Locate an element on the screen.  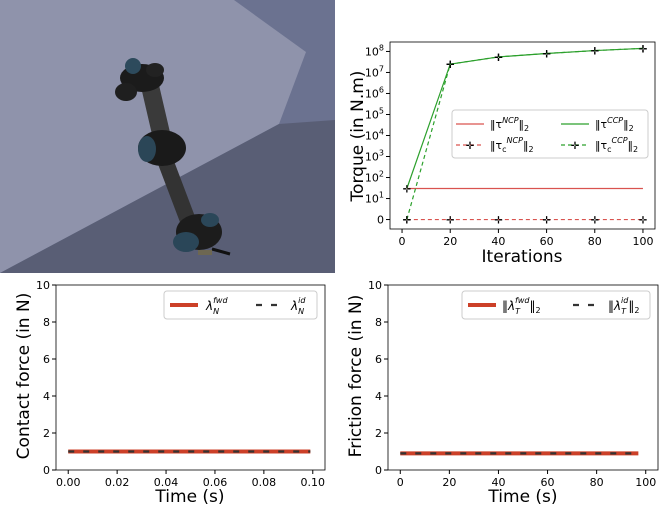
y-axis-label: Contact force (in N) is located at coordinates (24, 376).